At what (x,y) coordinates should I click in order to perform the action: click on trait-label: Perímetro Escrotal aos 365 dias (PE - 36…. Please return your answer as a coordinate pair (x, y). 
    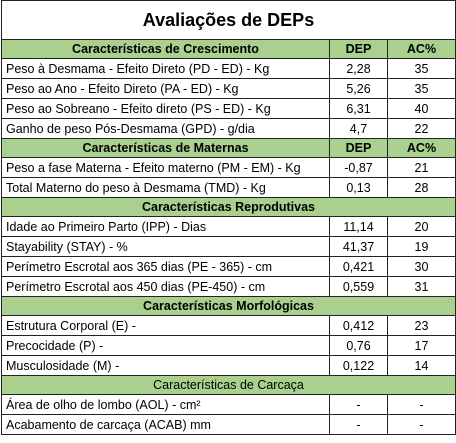
    Looking at the image, I should click on (165, 266).